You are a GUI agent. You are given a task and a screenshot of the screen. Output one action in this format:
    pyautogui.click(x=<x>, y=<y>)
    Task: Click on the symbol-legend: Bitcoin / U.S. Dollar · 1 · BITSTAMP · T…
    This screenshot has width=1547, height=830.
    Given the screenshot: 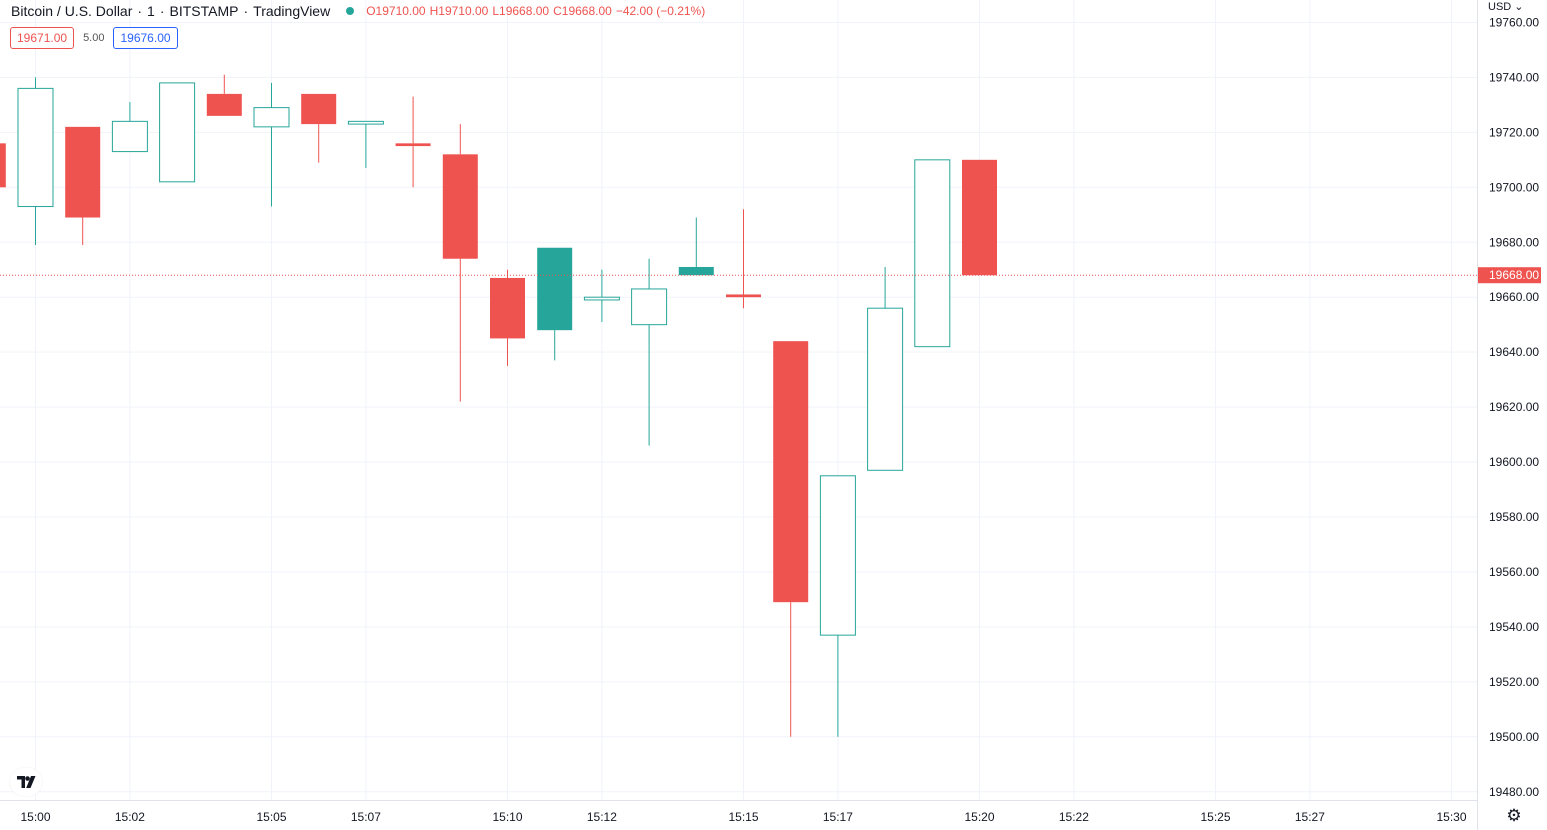 What is the action you would take?
    pyautogui.click(x=360, y=11)
    